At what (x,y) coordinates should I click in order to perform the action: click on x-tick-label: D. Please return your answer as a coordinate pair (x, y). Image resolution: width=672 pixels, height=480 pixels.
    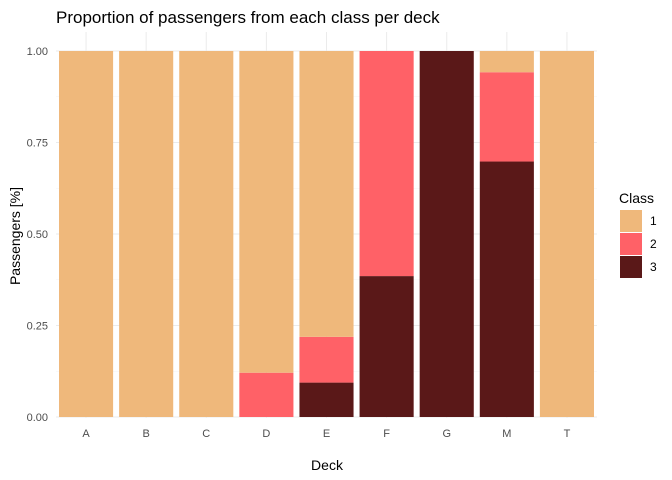
    Looking at the image, I should click on (266, 434).